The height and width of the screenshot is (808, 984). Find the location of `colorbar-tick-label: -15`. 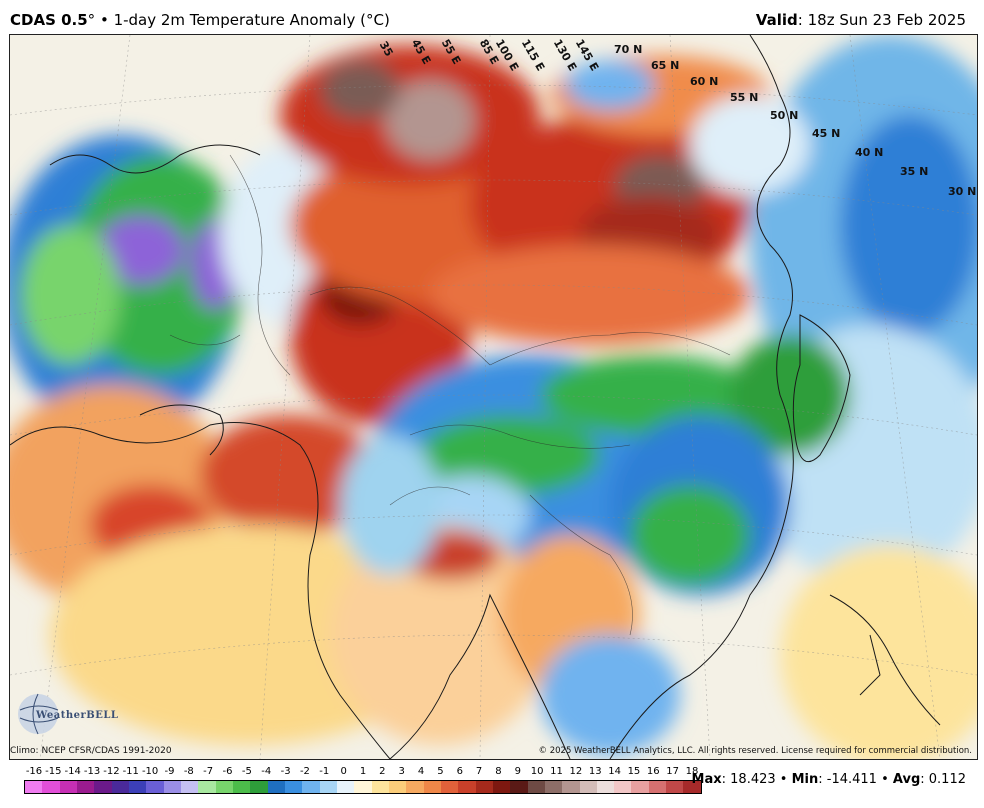

colorbar-tick-label: -15 is located at coordinates (53, 771).